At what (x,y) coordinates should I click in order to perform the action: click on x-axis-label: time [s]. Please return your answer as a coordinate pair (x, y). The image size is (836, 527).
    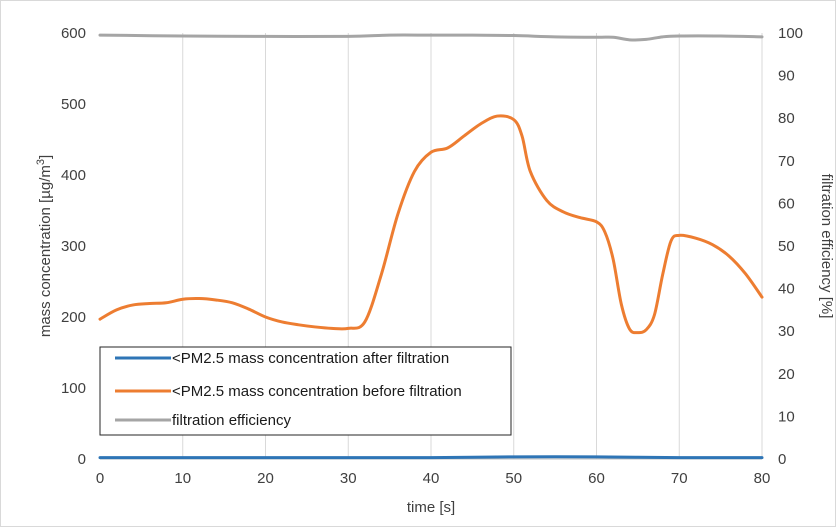
    Looking at the image, I should click on (431, 507).